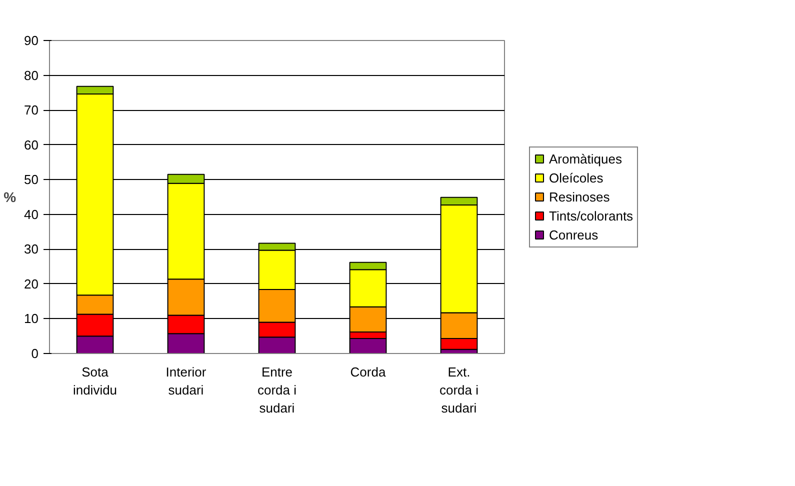 The width and height of the screenshot is (795, 486). What do you see at coordinates (186, 381) in the screenshot?
I see `x-tick-label: Interior sudari` at bounding box center [186, 381].